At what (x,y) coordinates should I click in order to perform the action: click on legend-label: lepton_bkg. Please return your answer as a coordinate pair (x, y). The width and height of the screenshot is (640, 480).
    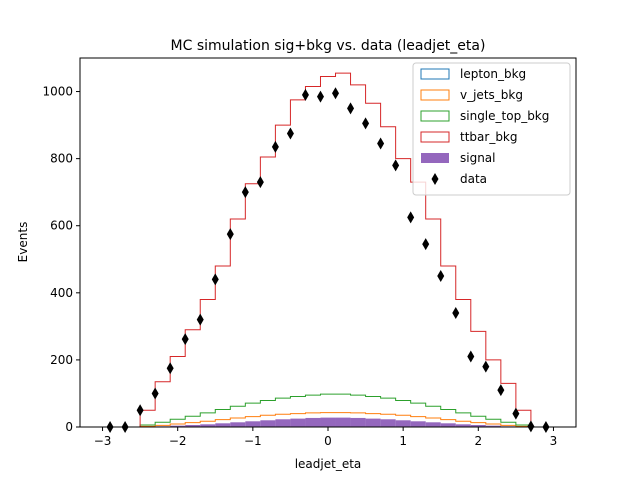
    Looking at the image, I should click on (493, 74).